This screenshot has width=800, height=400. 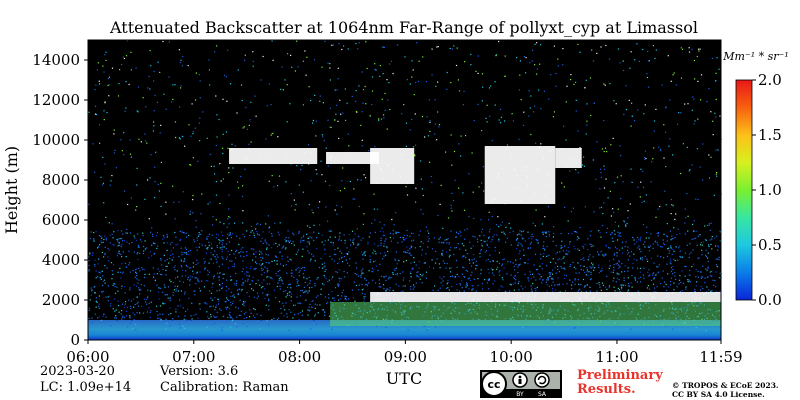 What do you see at coordinates (770, 245) in the screenshot?
I see `colorbar-tick-label: 0.5` at bounding box center [770, 245].